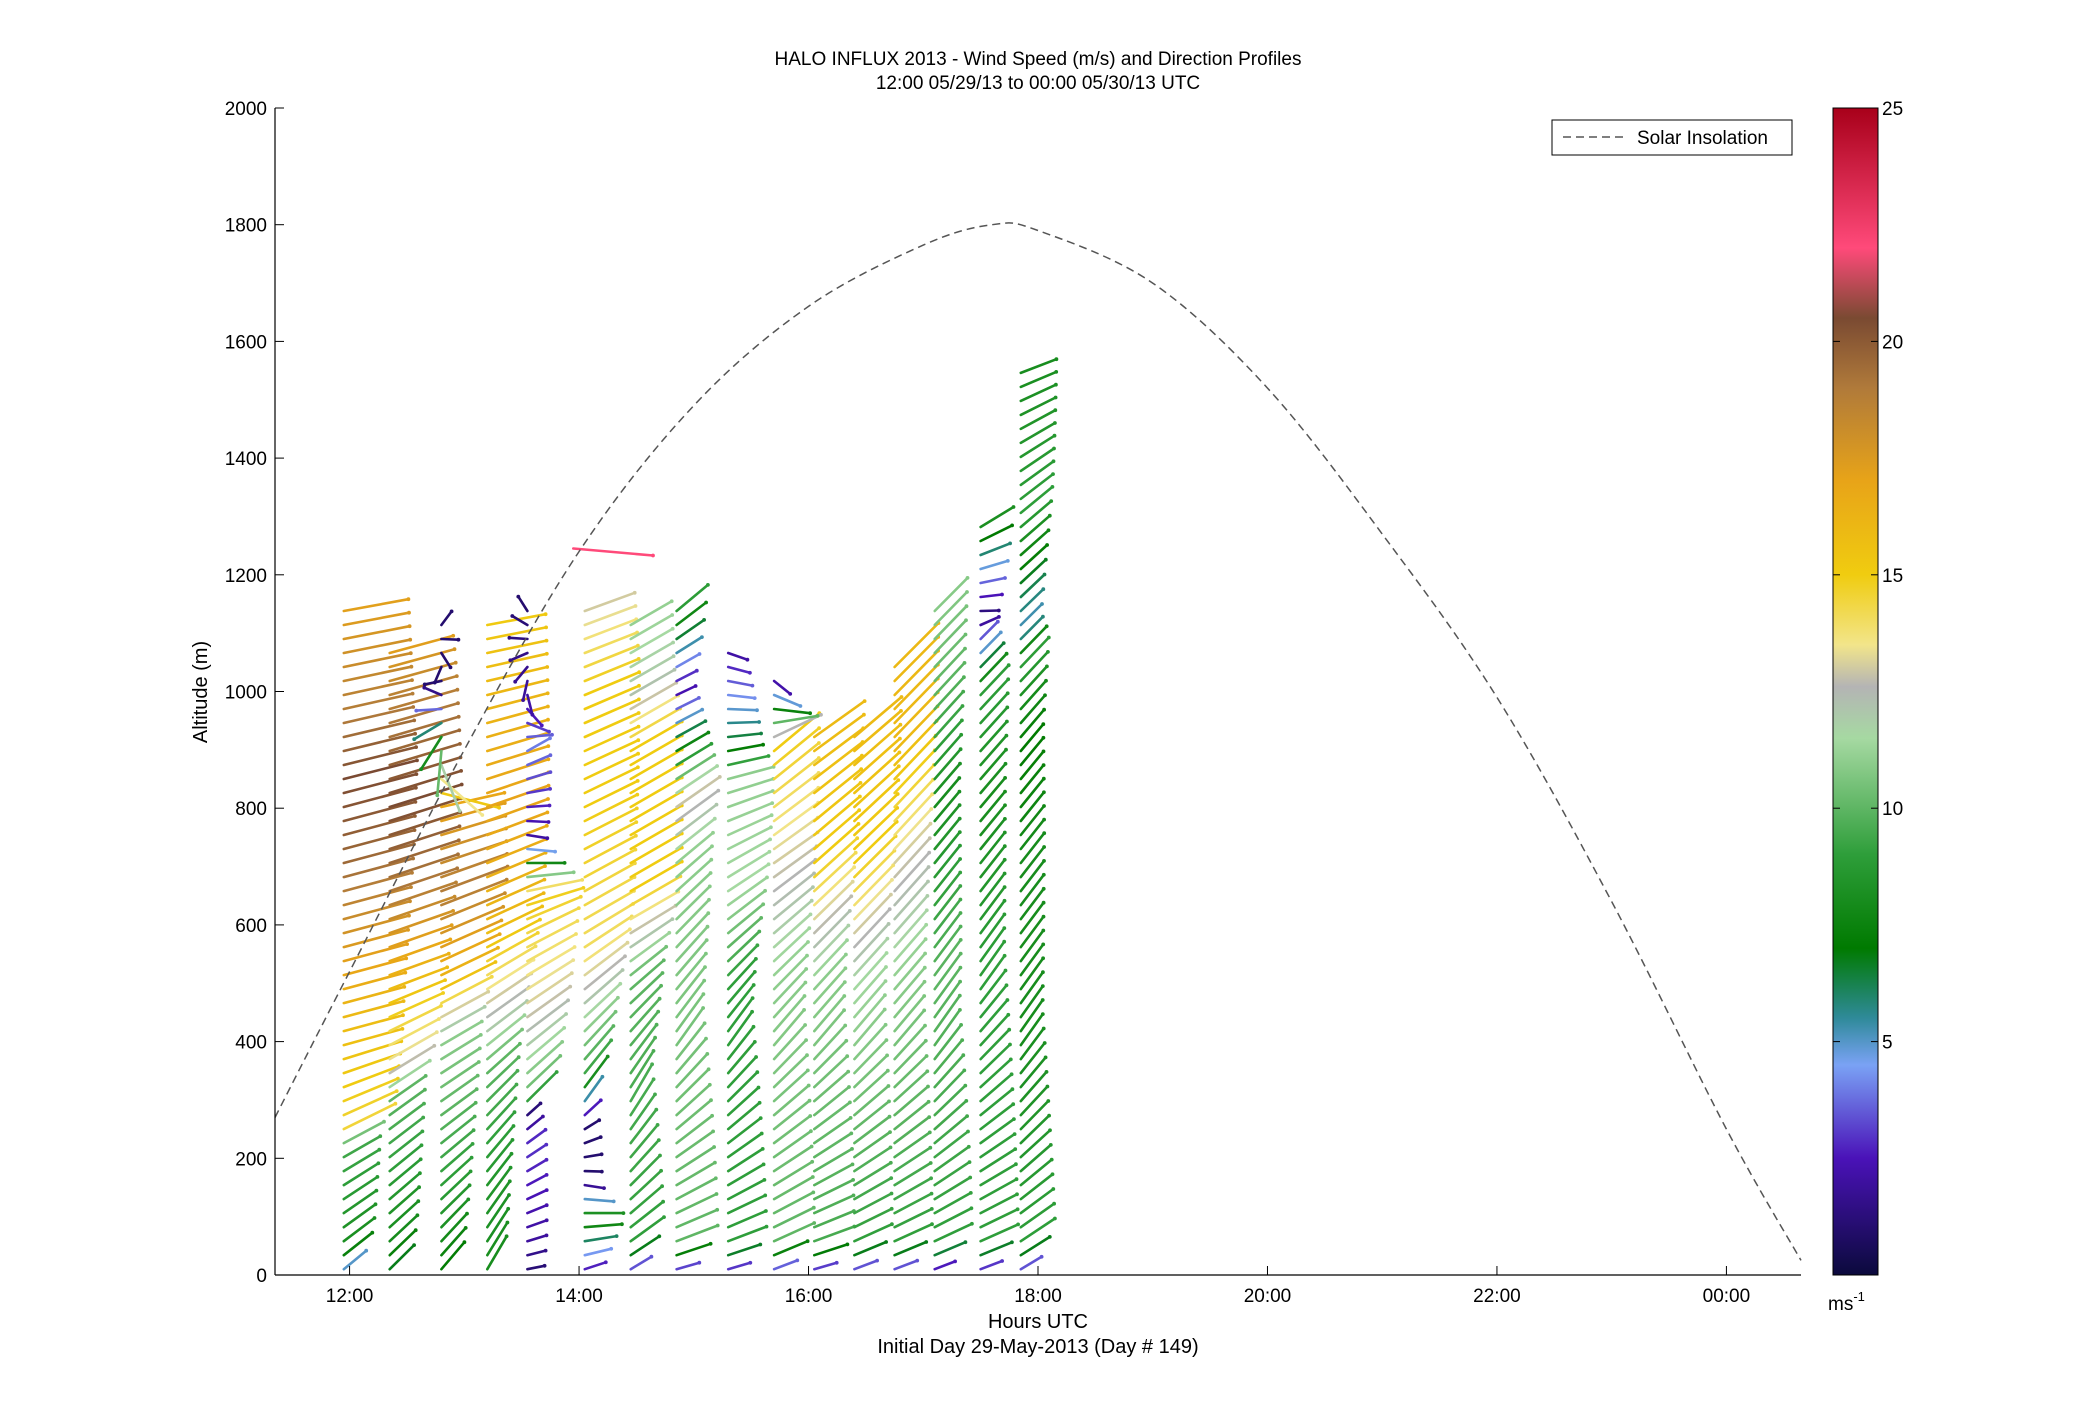 Image resolution: width=2098 pixels, height=1425 pixels. I want to click on colorbar-tick-label: 10, so click(1892, 809).